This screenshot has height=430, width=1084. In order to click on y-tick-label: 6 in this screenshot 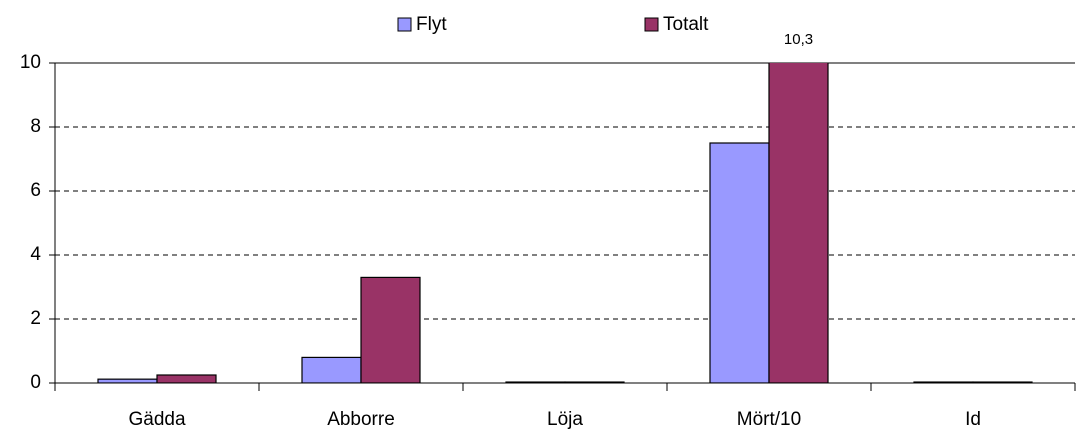, I will do `click(35, 190)`.